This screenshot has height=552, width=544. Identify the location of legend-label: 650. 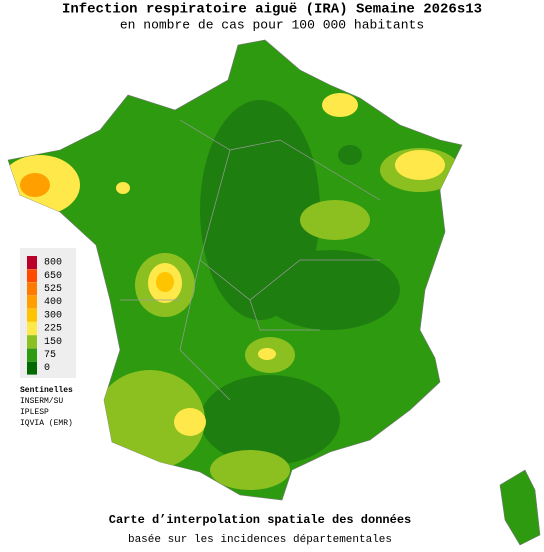
(53, 276).